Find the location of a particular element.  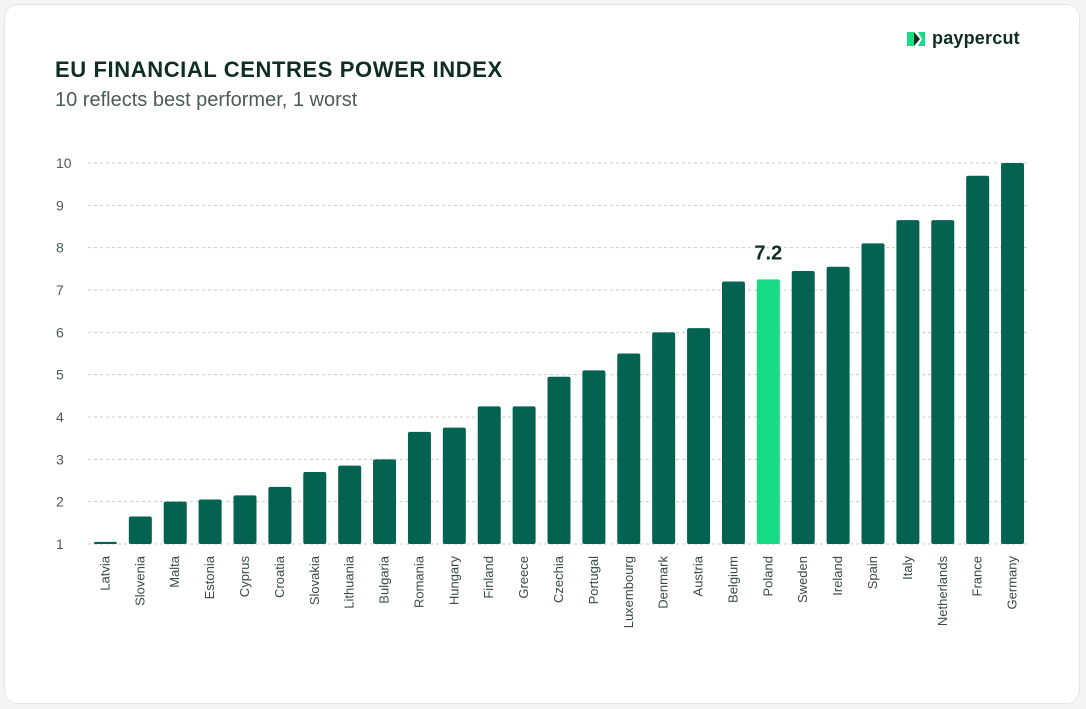

x-tick-label: Slovakia is located at coordinates (314, 580).